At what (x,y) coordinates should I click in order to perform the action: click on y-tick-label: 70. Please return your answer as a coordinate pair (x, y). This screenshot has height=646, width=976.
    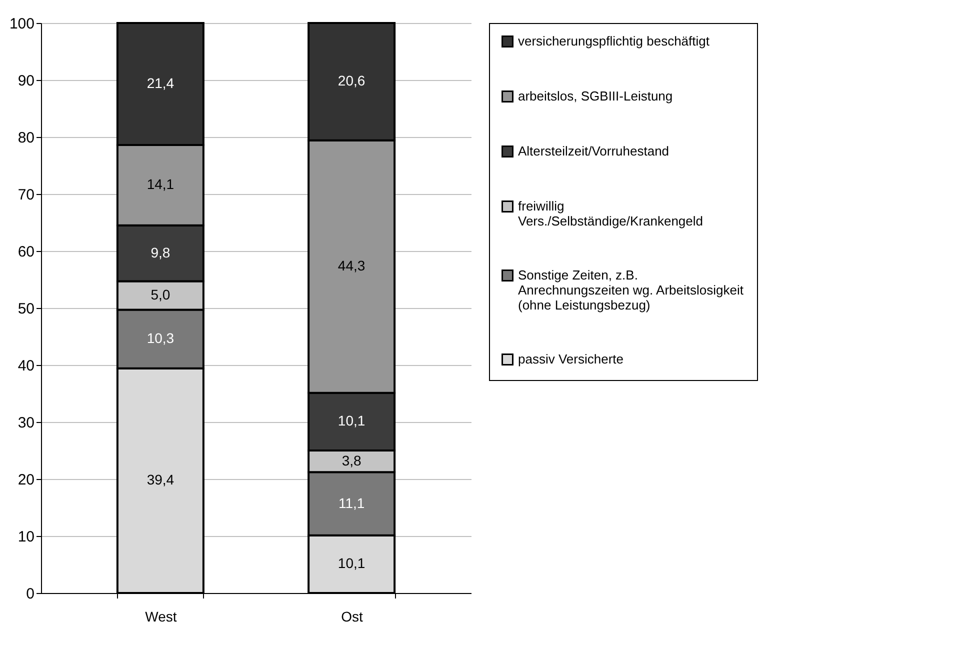
    Looking at the image, I should click on (26, 195).